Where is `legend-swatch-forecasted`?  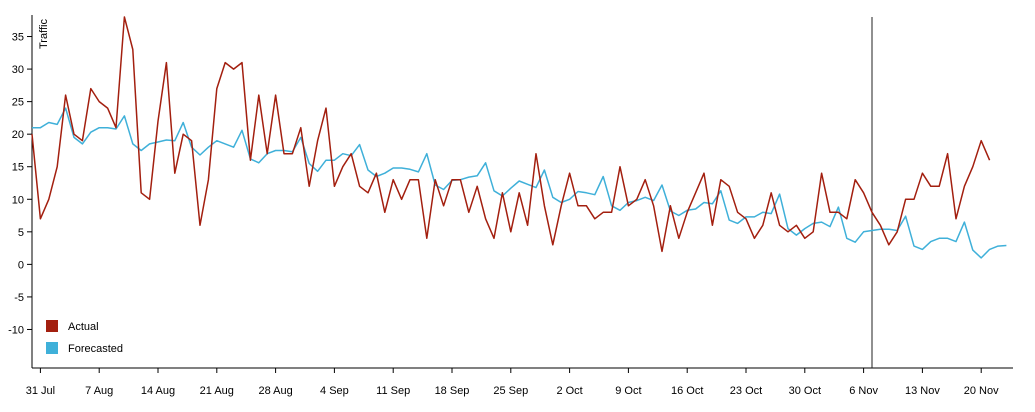 legend-swatch-forecasted is located at coordinates (52, 348).